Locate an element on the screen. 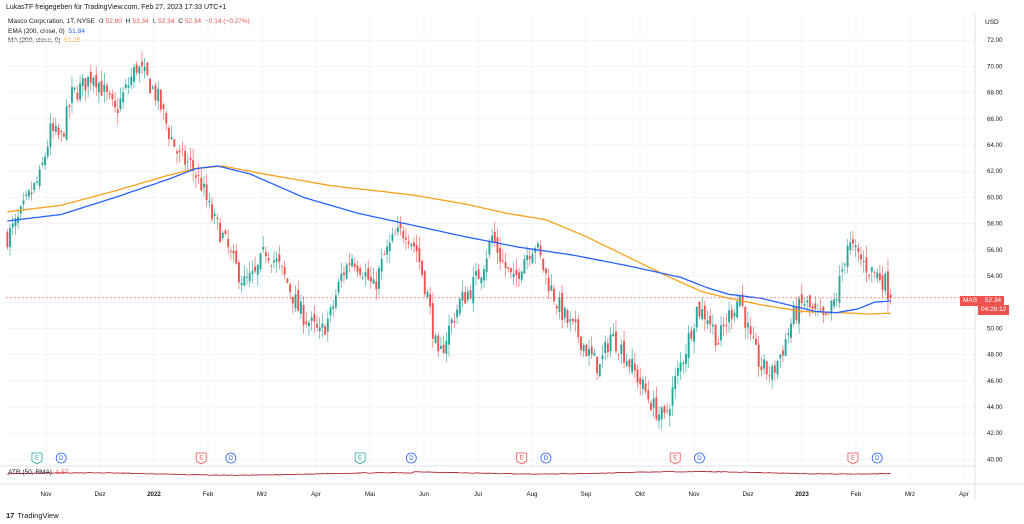  high-label: H is located at coordinates (128, 21).